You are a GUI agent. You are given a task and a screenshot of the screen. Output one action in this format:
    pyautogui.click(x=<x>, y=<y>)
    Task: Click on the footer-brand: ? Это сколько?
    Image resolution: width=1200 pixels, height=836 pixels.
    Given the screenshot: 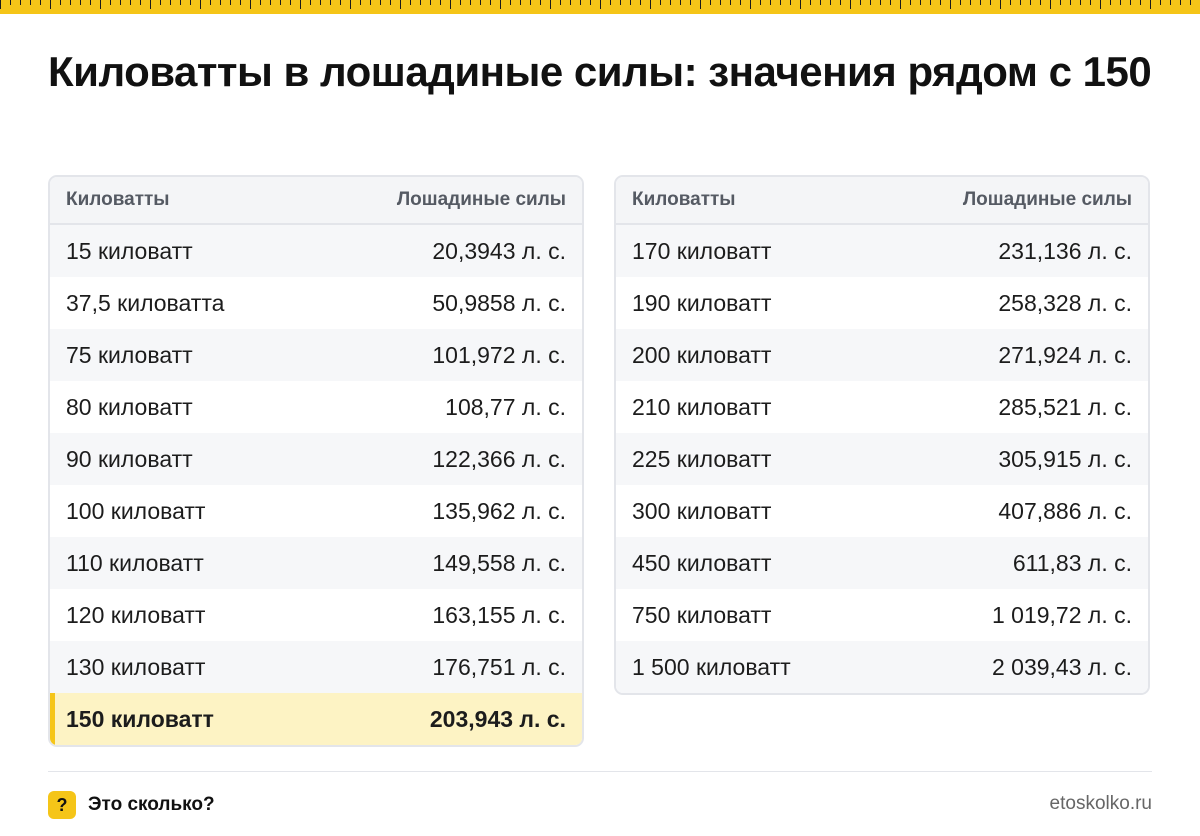 What is the action you would take?
    pyautogui.click(x=131, y=805)
    